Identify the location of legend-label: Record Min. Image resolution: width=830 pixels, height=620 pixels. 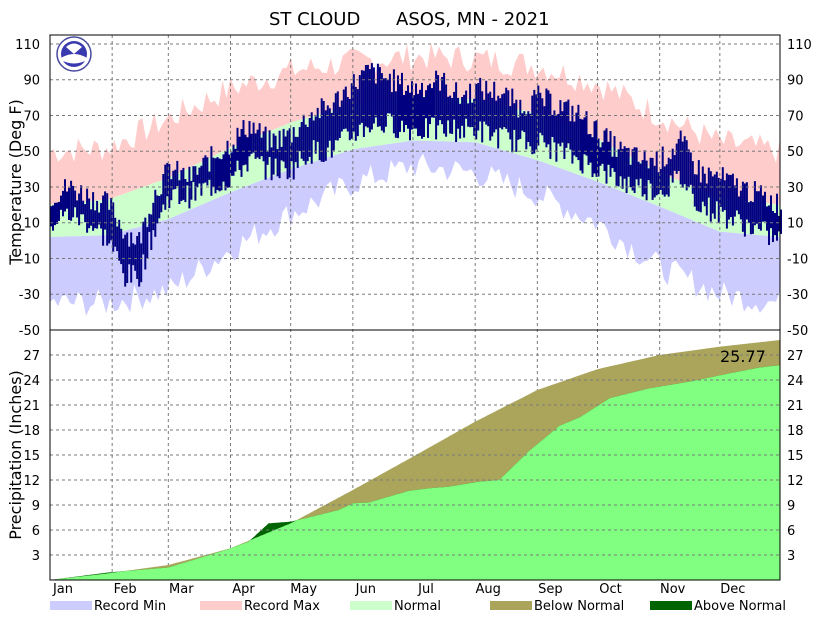
(130, 606).